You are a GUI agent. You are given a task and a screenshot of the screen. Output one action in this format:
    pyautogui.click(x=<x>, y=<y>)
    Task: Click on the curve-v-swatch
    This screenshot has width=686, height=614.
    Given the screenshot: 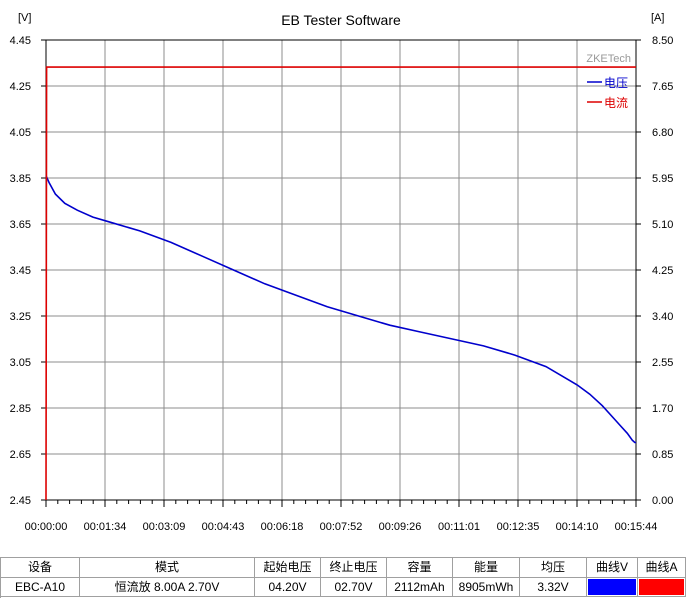 What is the action you would take?
    pyautogui.click(x=612, y=587)
    